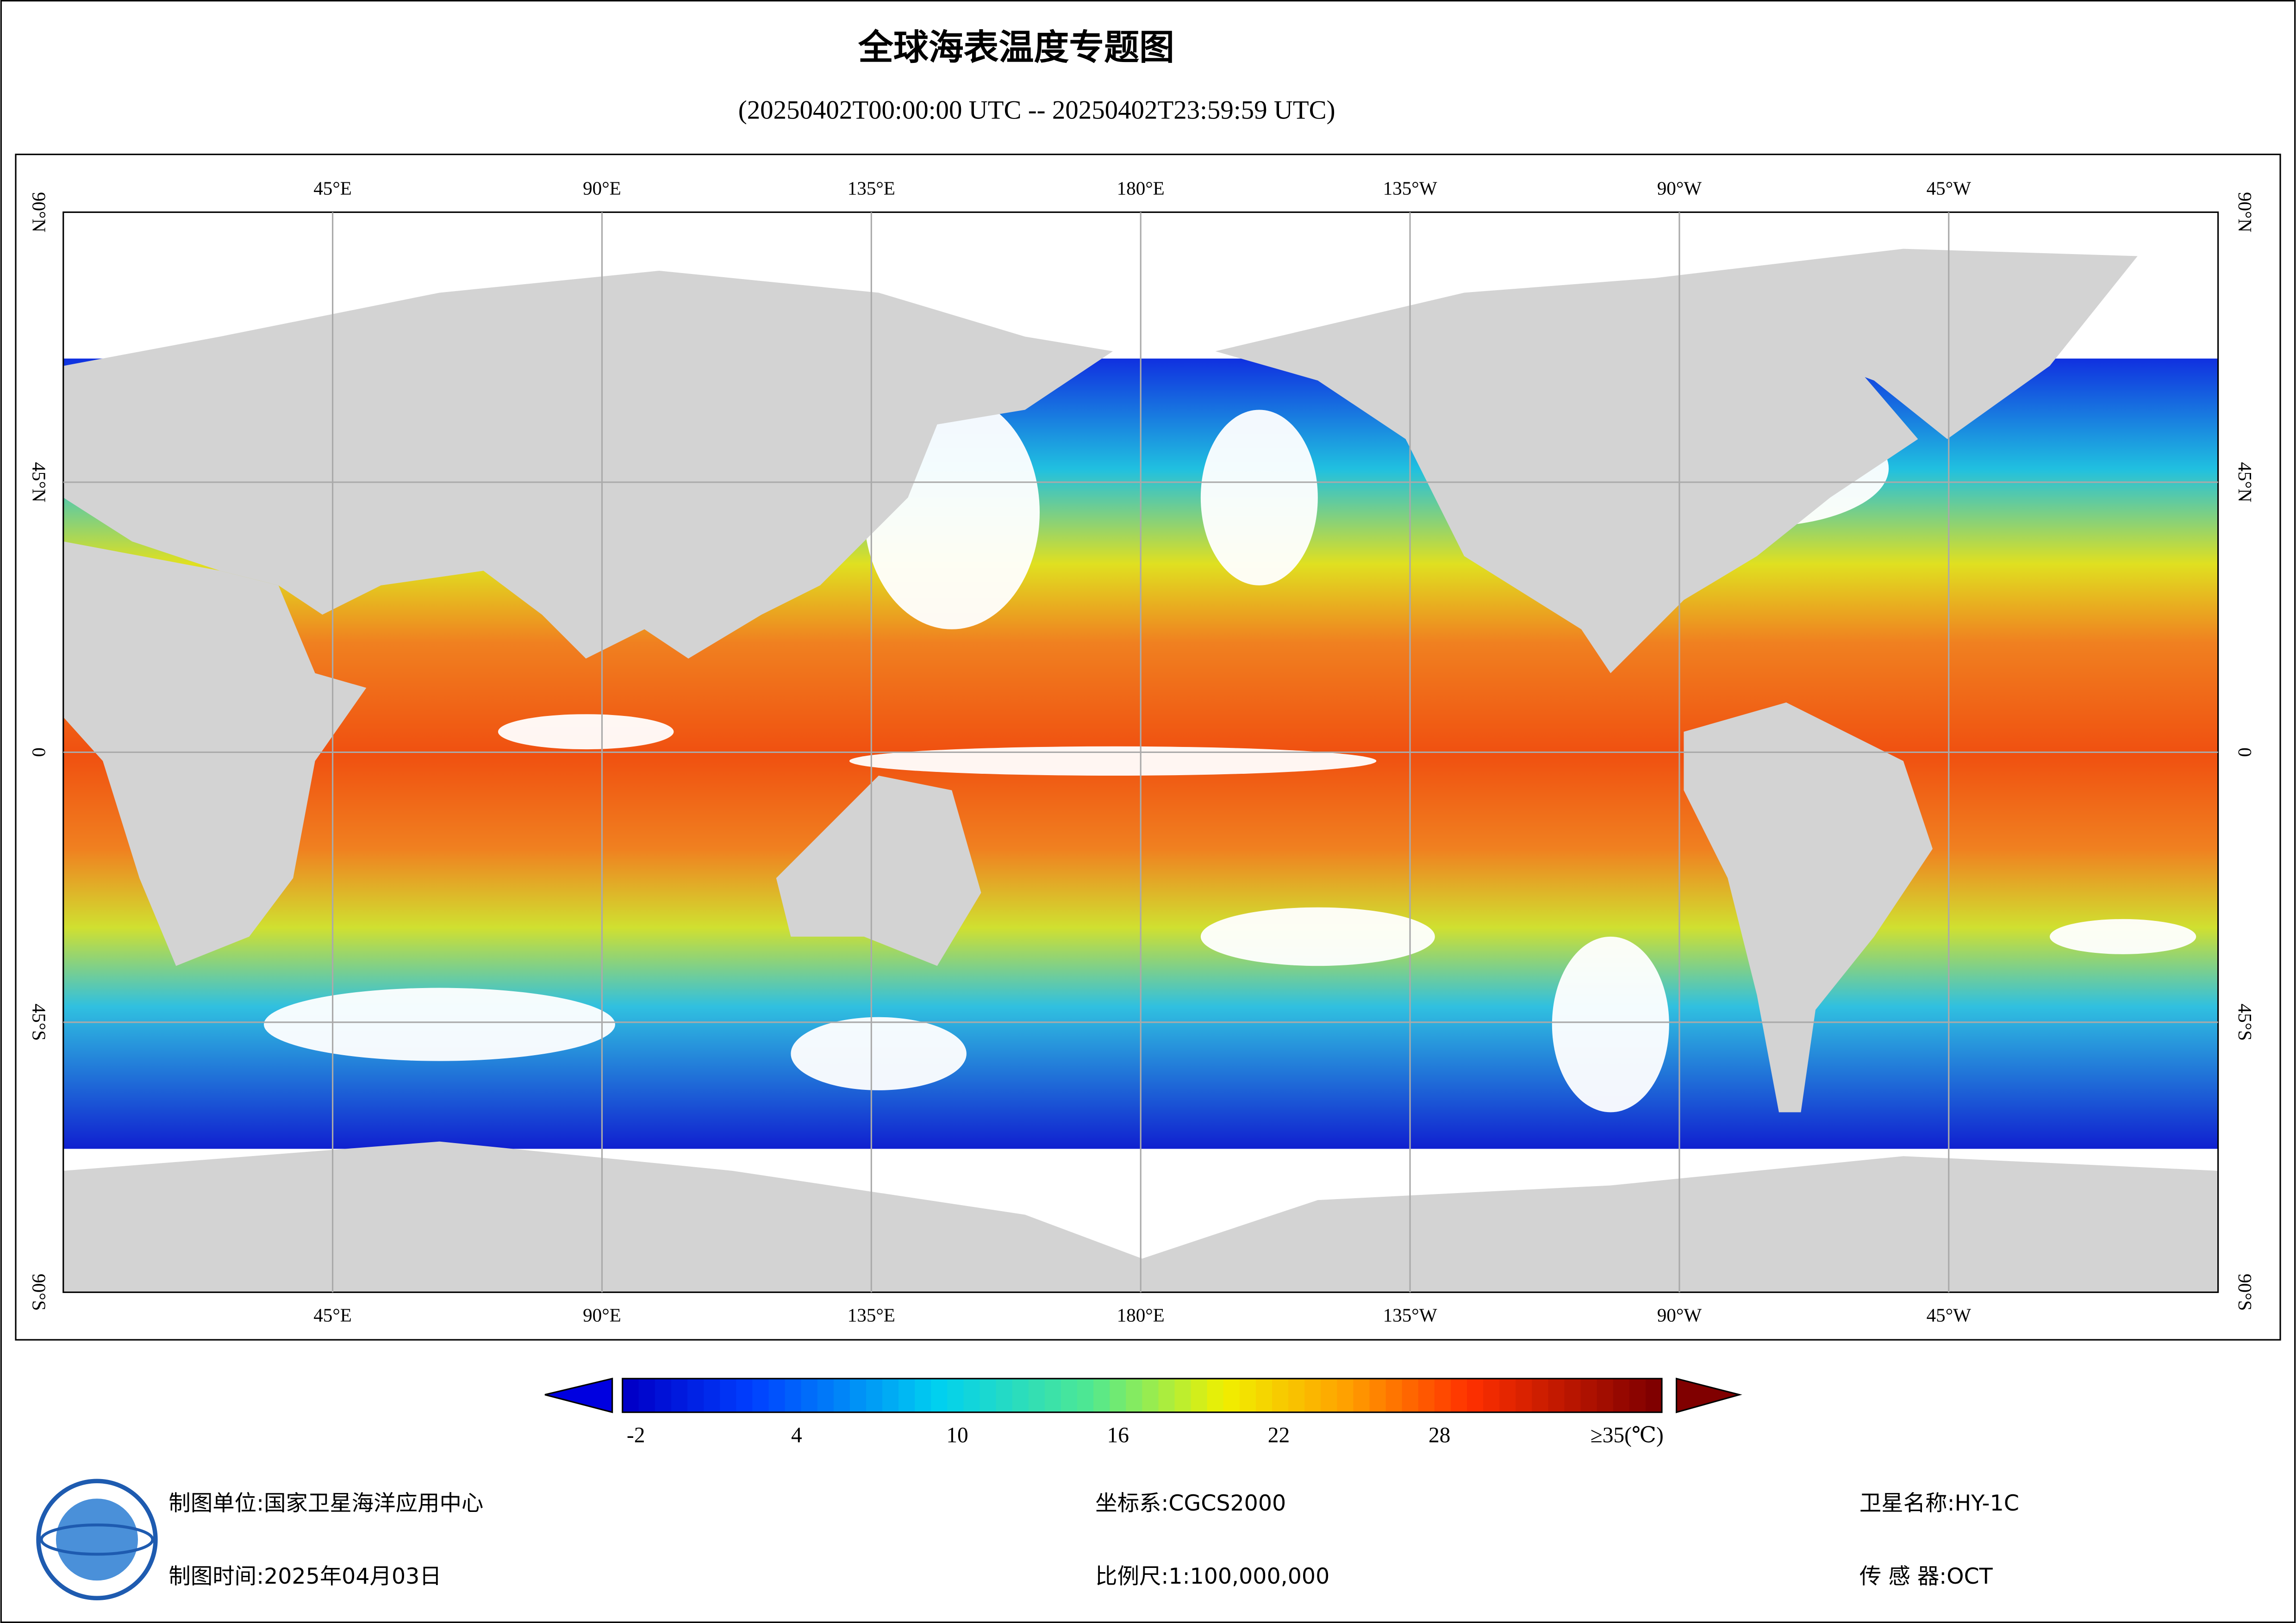 The width and height of the screenshot is (2296, 1623). Describe the element at coordinates (578, 1395) in the screenshot. I see `colorbar-under-arrow` at that location.